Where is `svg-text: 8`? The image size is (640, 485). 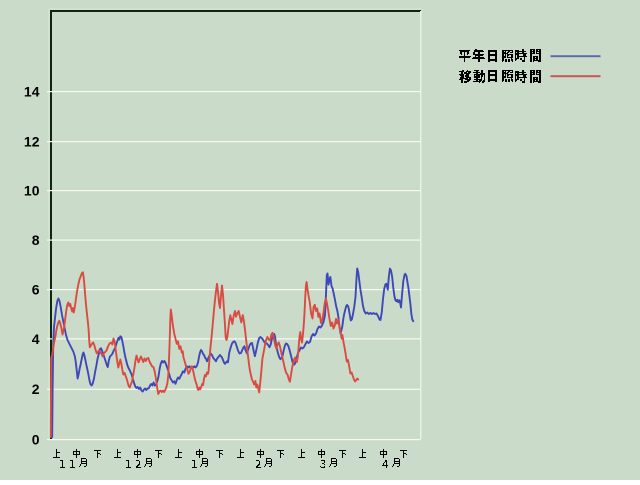
svg-text: 8 is located at coordinates (36, 240).